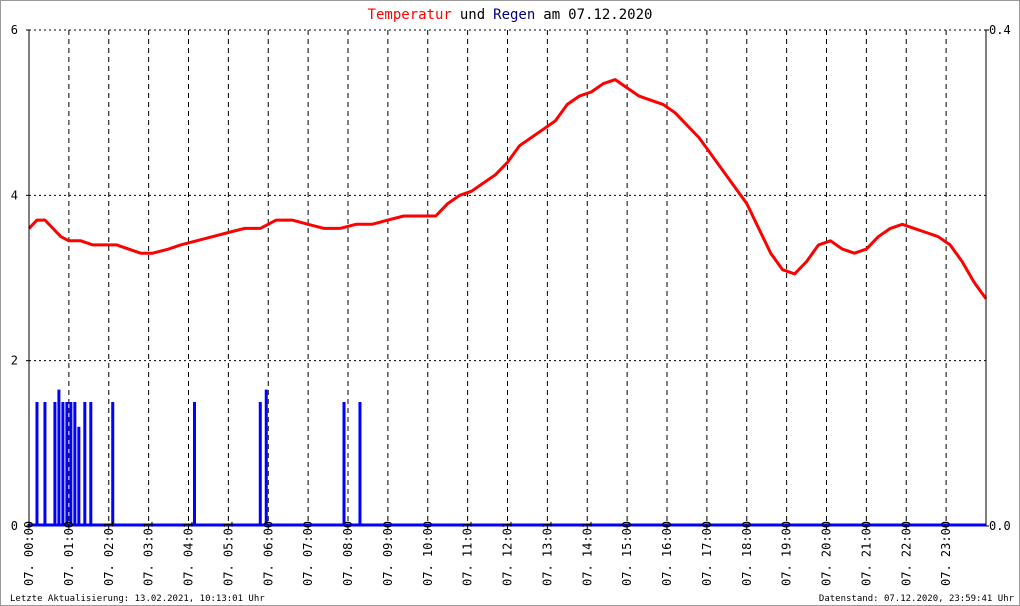  Describe the element at coordinates (707, 553) in the screenshot. I see `x-tick-label: 07. 17:00` at that location.